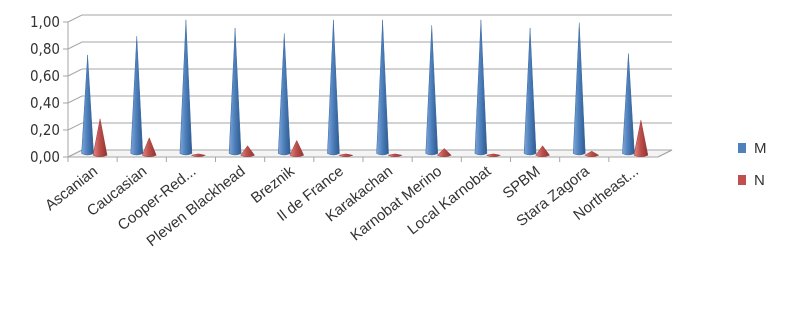  Describe the element at coordinates (45, 22) in the screenshot. I see `y-tick-label: 1,00` at that location.